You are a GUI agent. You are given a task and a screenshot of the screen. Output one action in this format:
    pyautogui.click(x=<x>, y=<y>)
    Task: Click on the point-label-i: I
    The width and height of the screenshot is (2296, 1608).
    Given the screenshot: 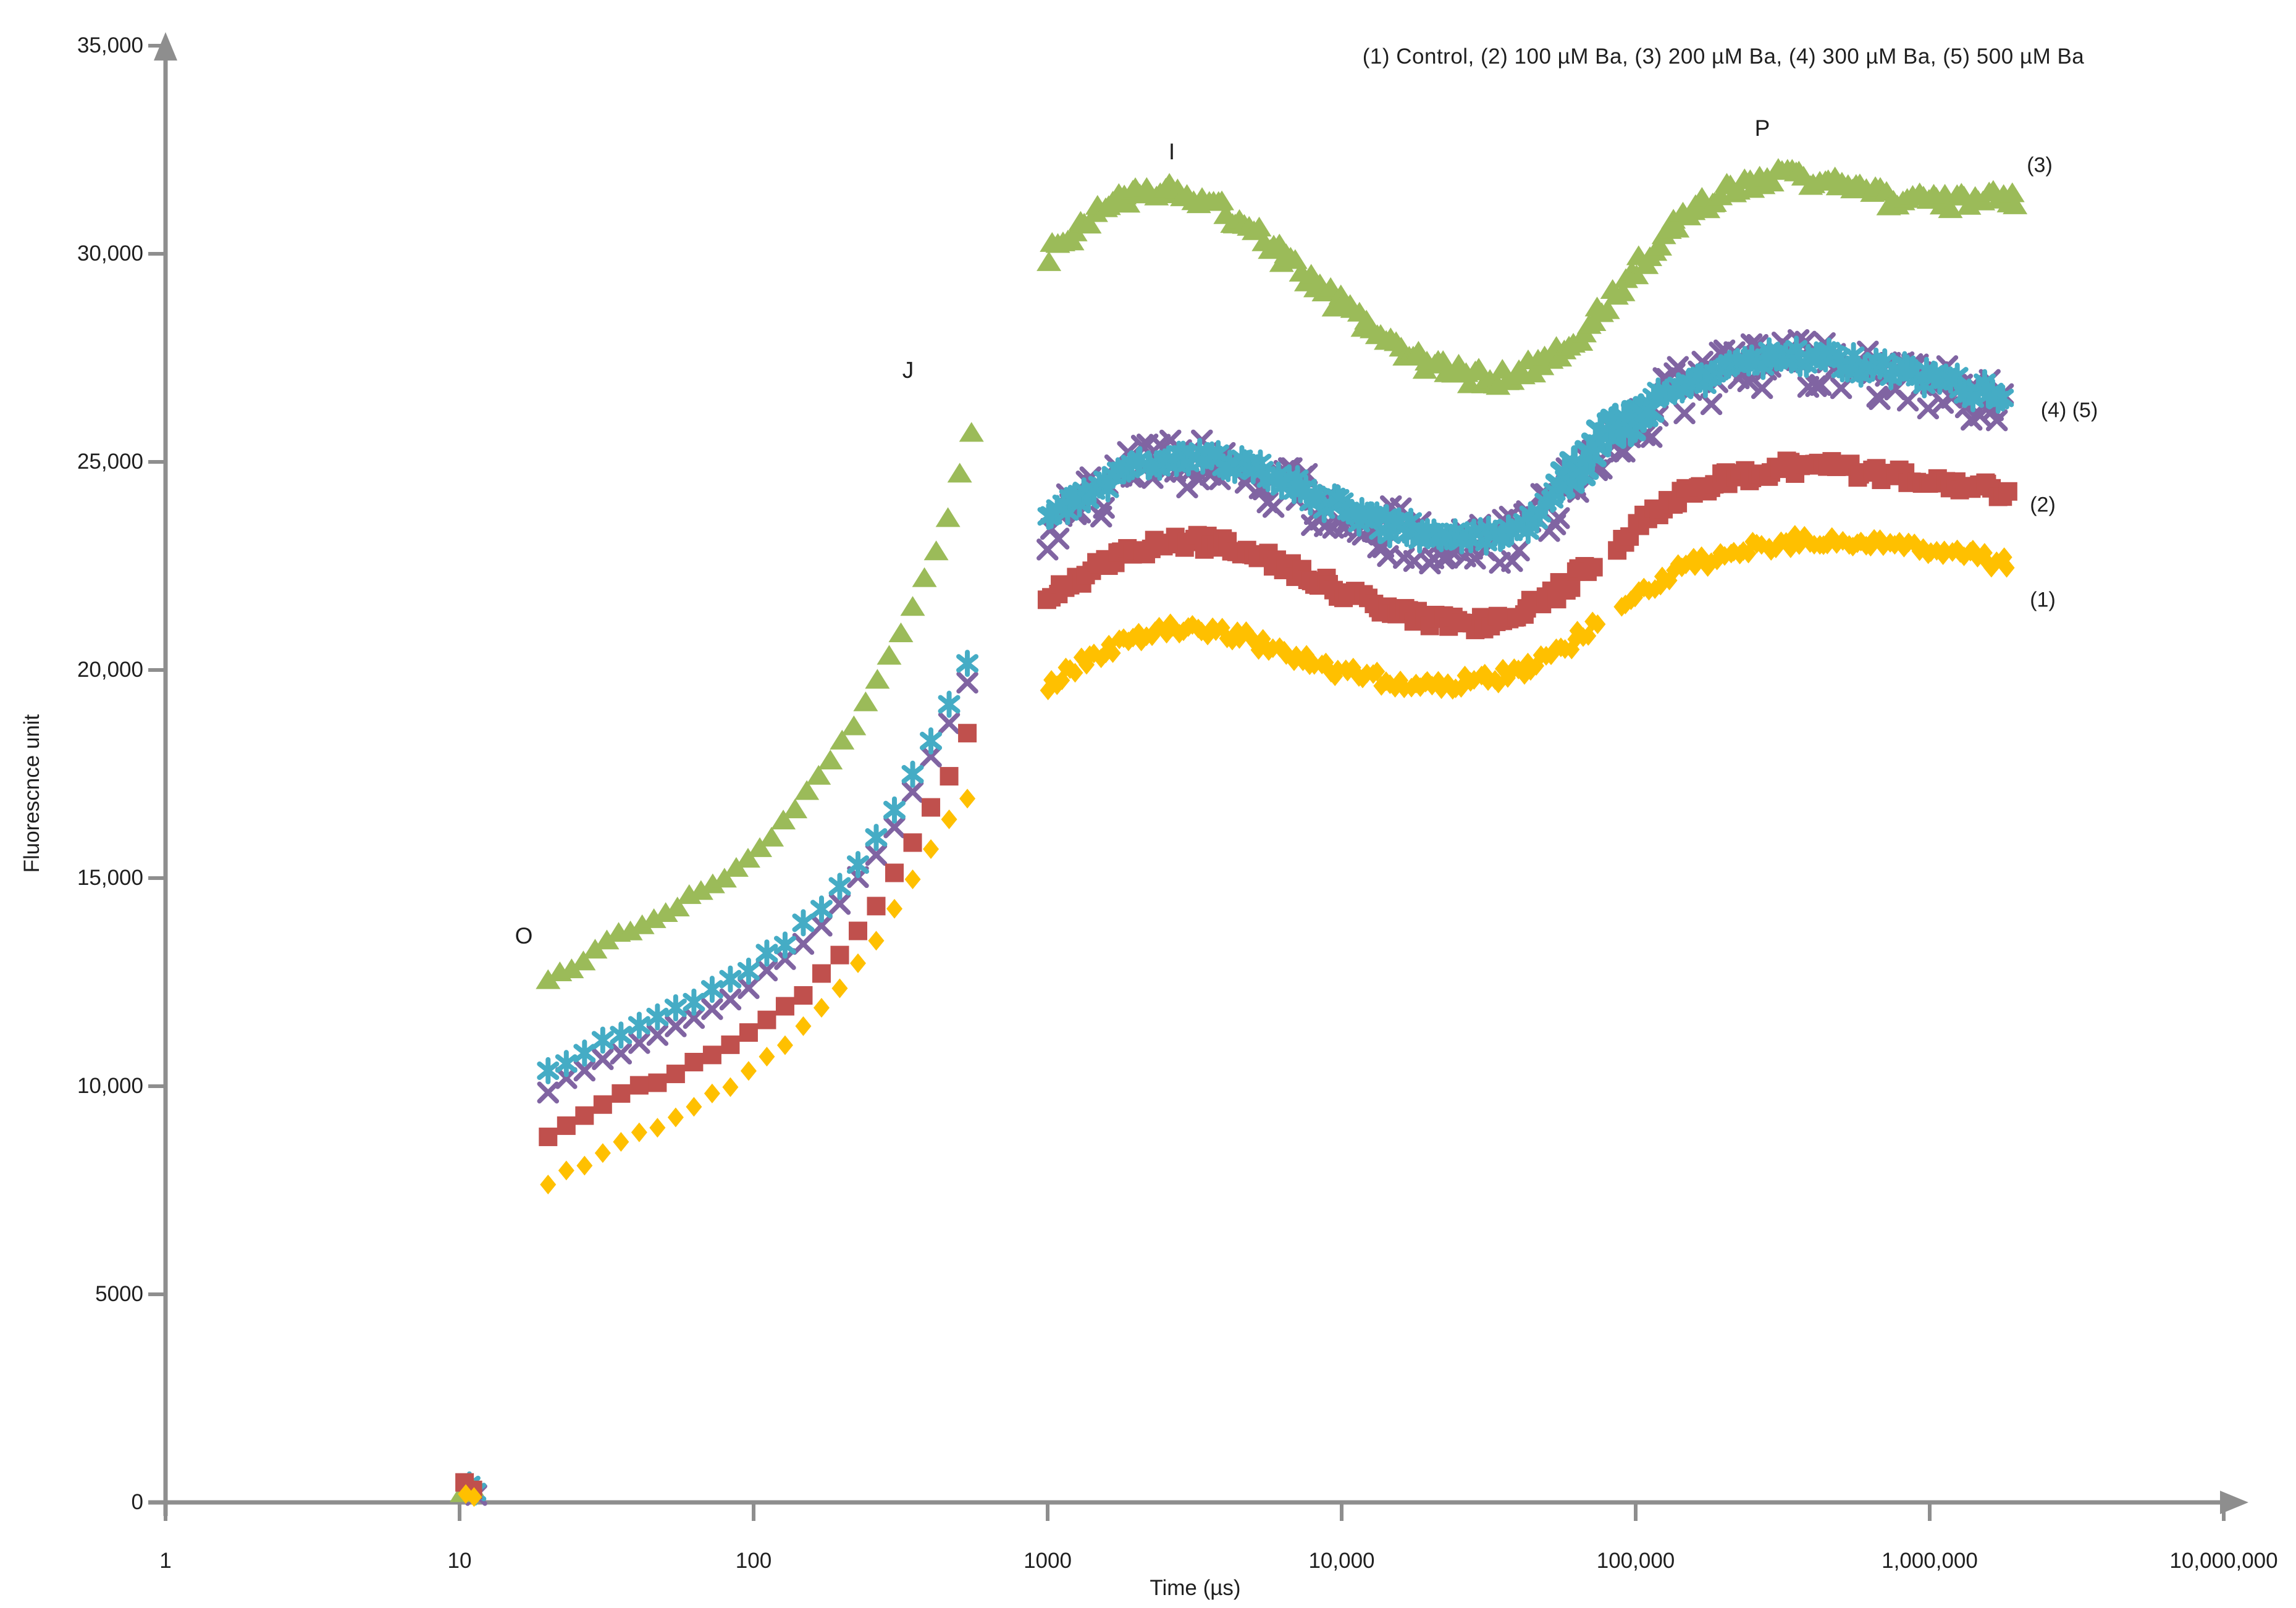 What is the action you would take?
    pyautogui.click(x=1171, y=151)
    